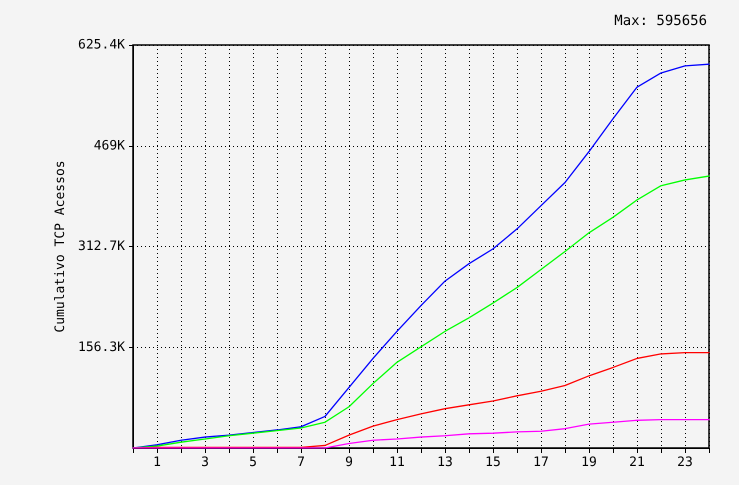 The image size is (739, 485). What do you see at coordinates (301, 462) in the screenshot?
I see `x-tick-label: 7` at bounding box center [301, 462].